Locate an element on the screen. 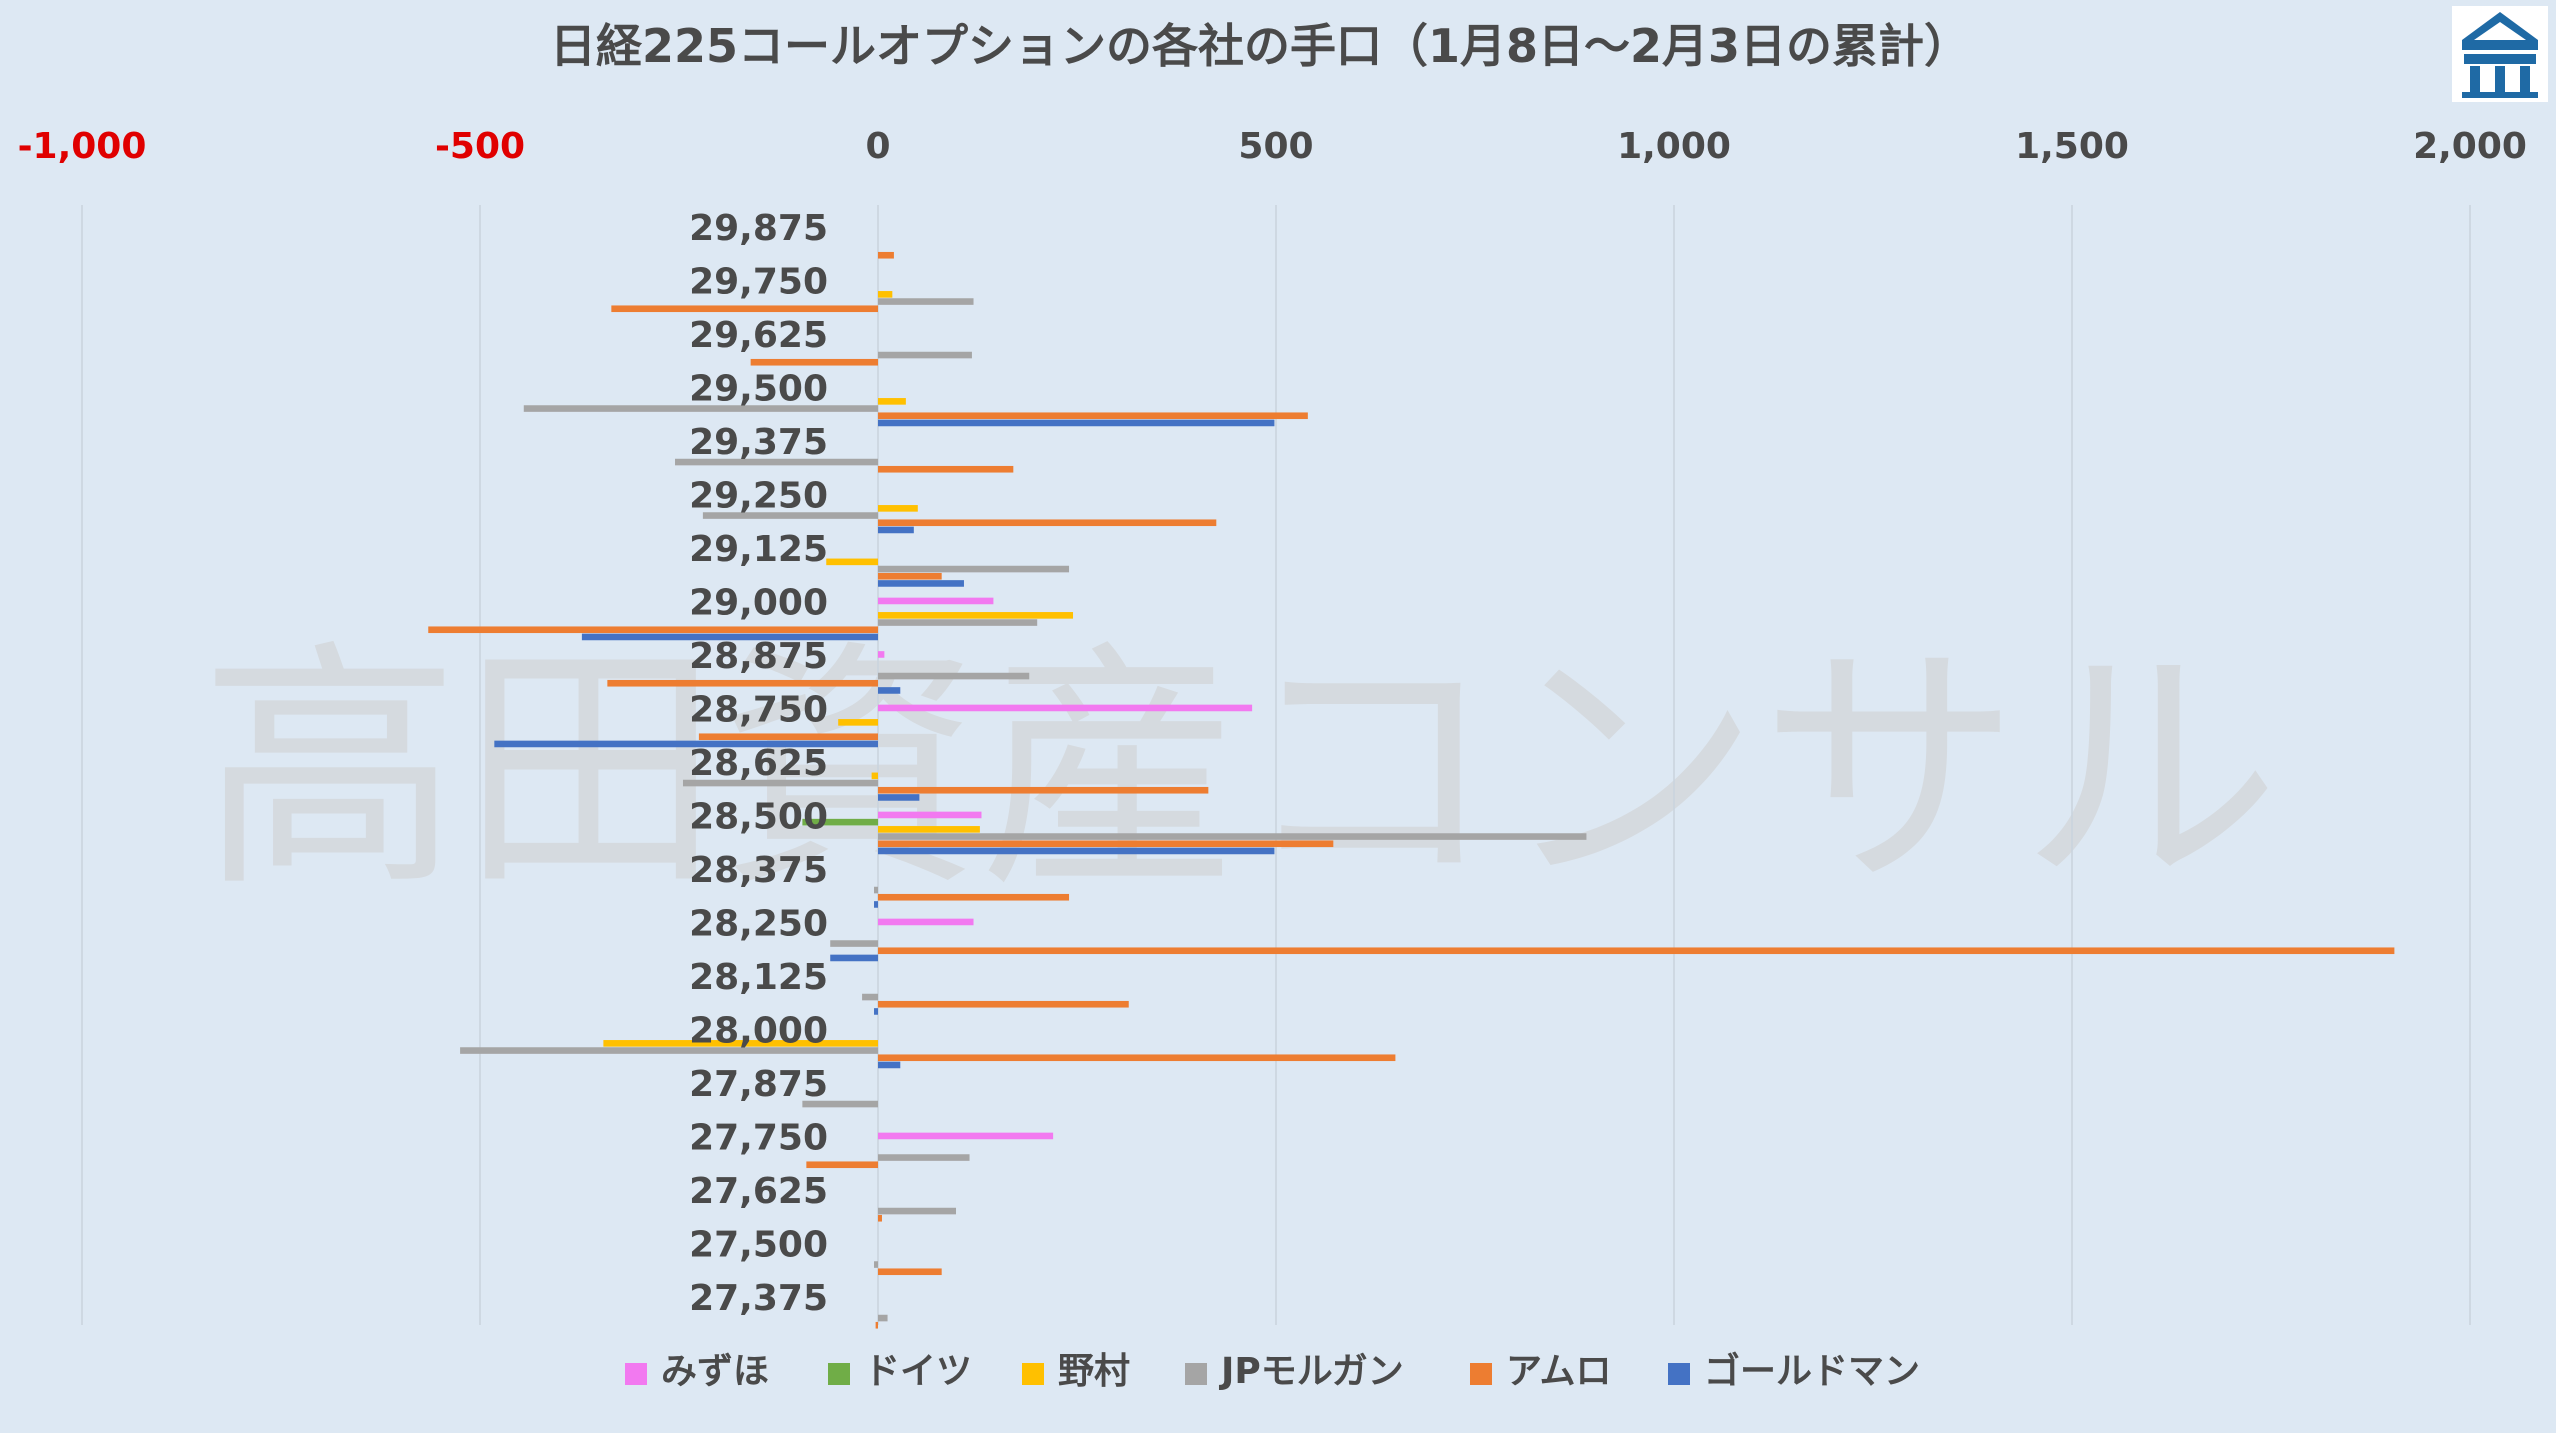 The image size is (2556, 1433). y-tick-label: 29,750 is located at coordinates (758, 282).